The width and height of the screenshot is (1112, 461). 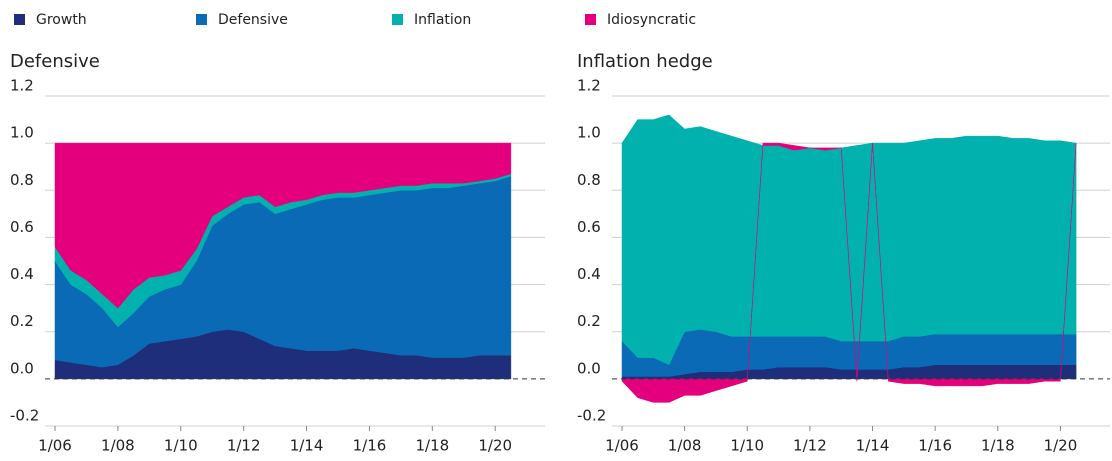 What do you see at coordinates (253, 20) in the screenshot?
I see `legend-label: Defensive` at bounding box center [253, 20].